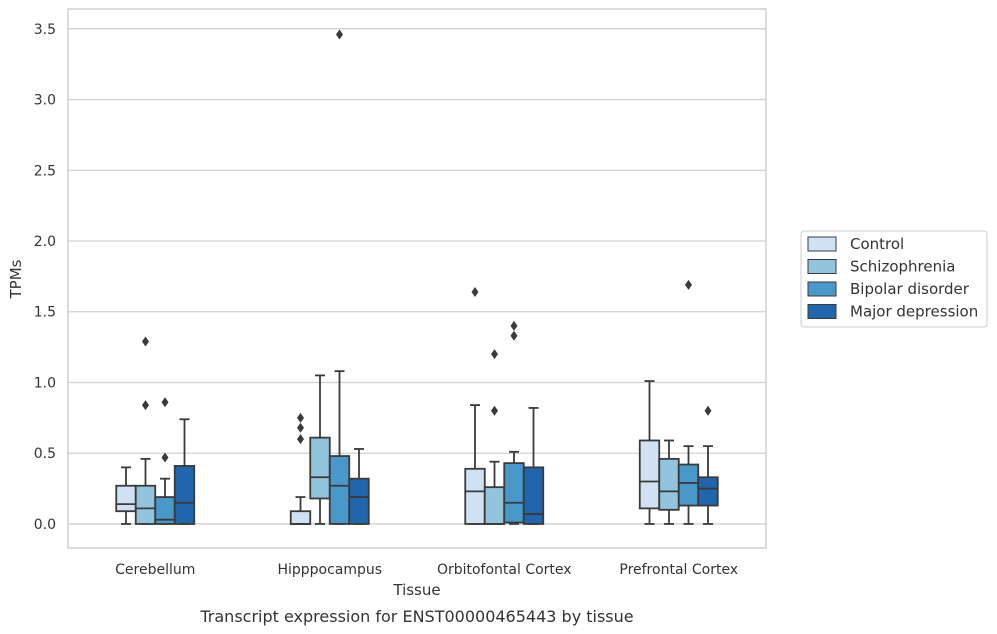  Describe the element at coordinates (877, 244) in the screenshot. I see `legend-label: Control` at that location.